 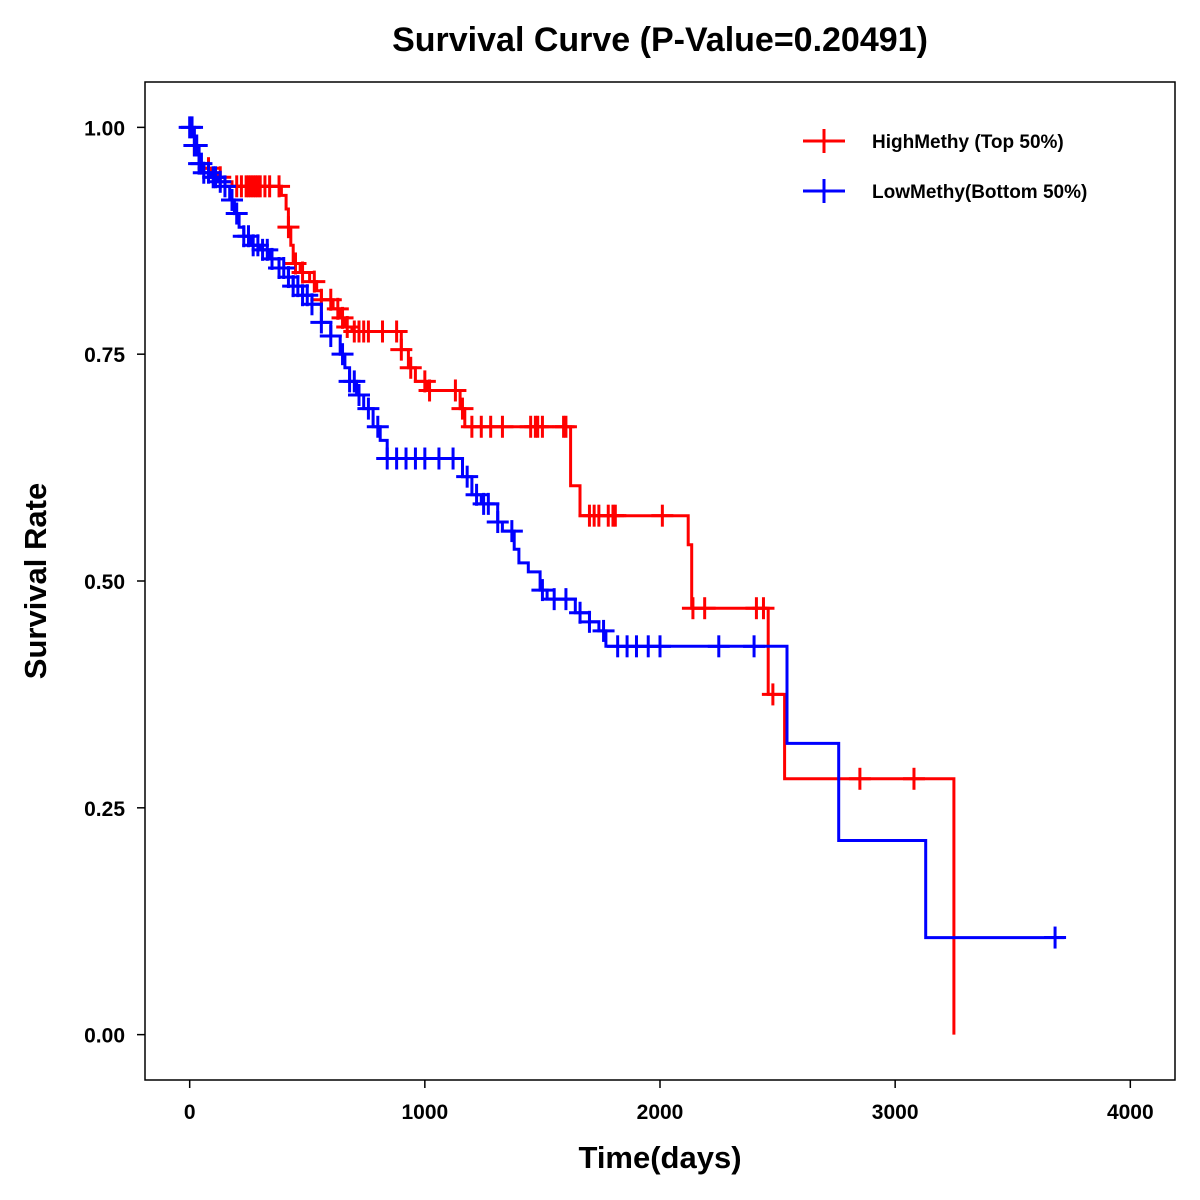 I want to click on x-tick-label: 1000, so click(x=424, y=1112).